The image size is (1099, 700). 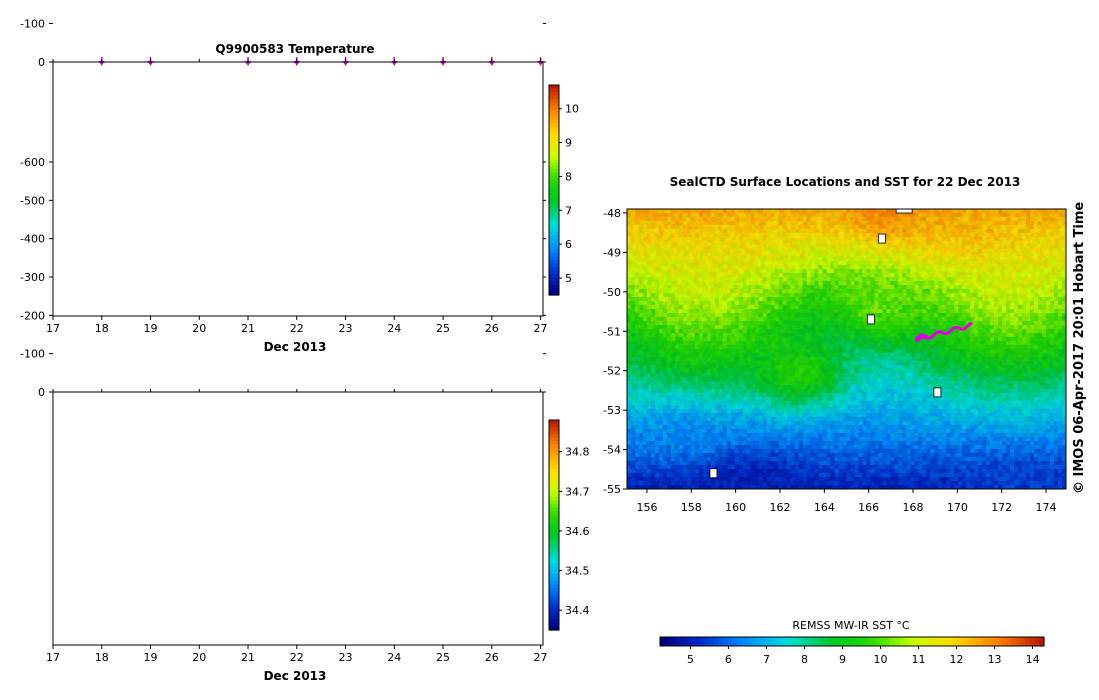 What do you see at coordinates (443, 328) in the screenshot?
I see `x-tick-label: 25` at bounding box center [443, 328].